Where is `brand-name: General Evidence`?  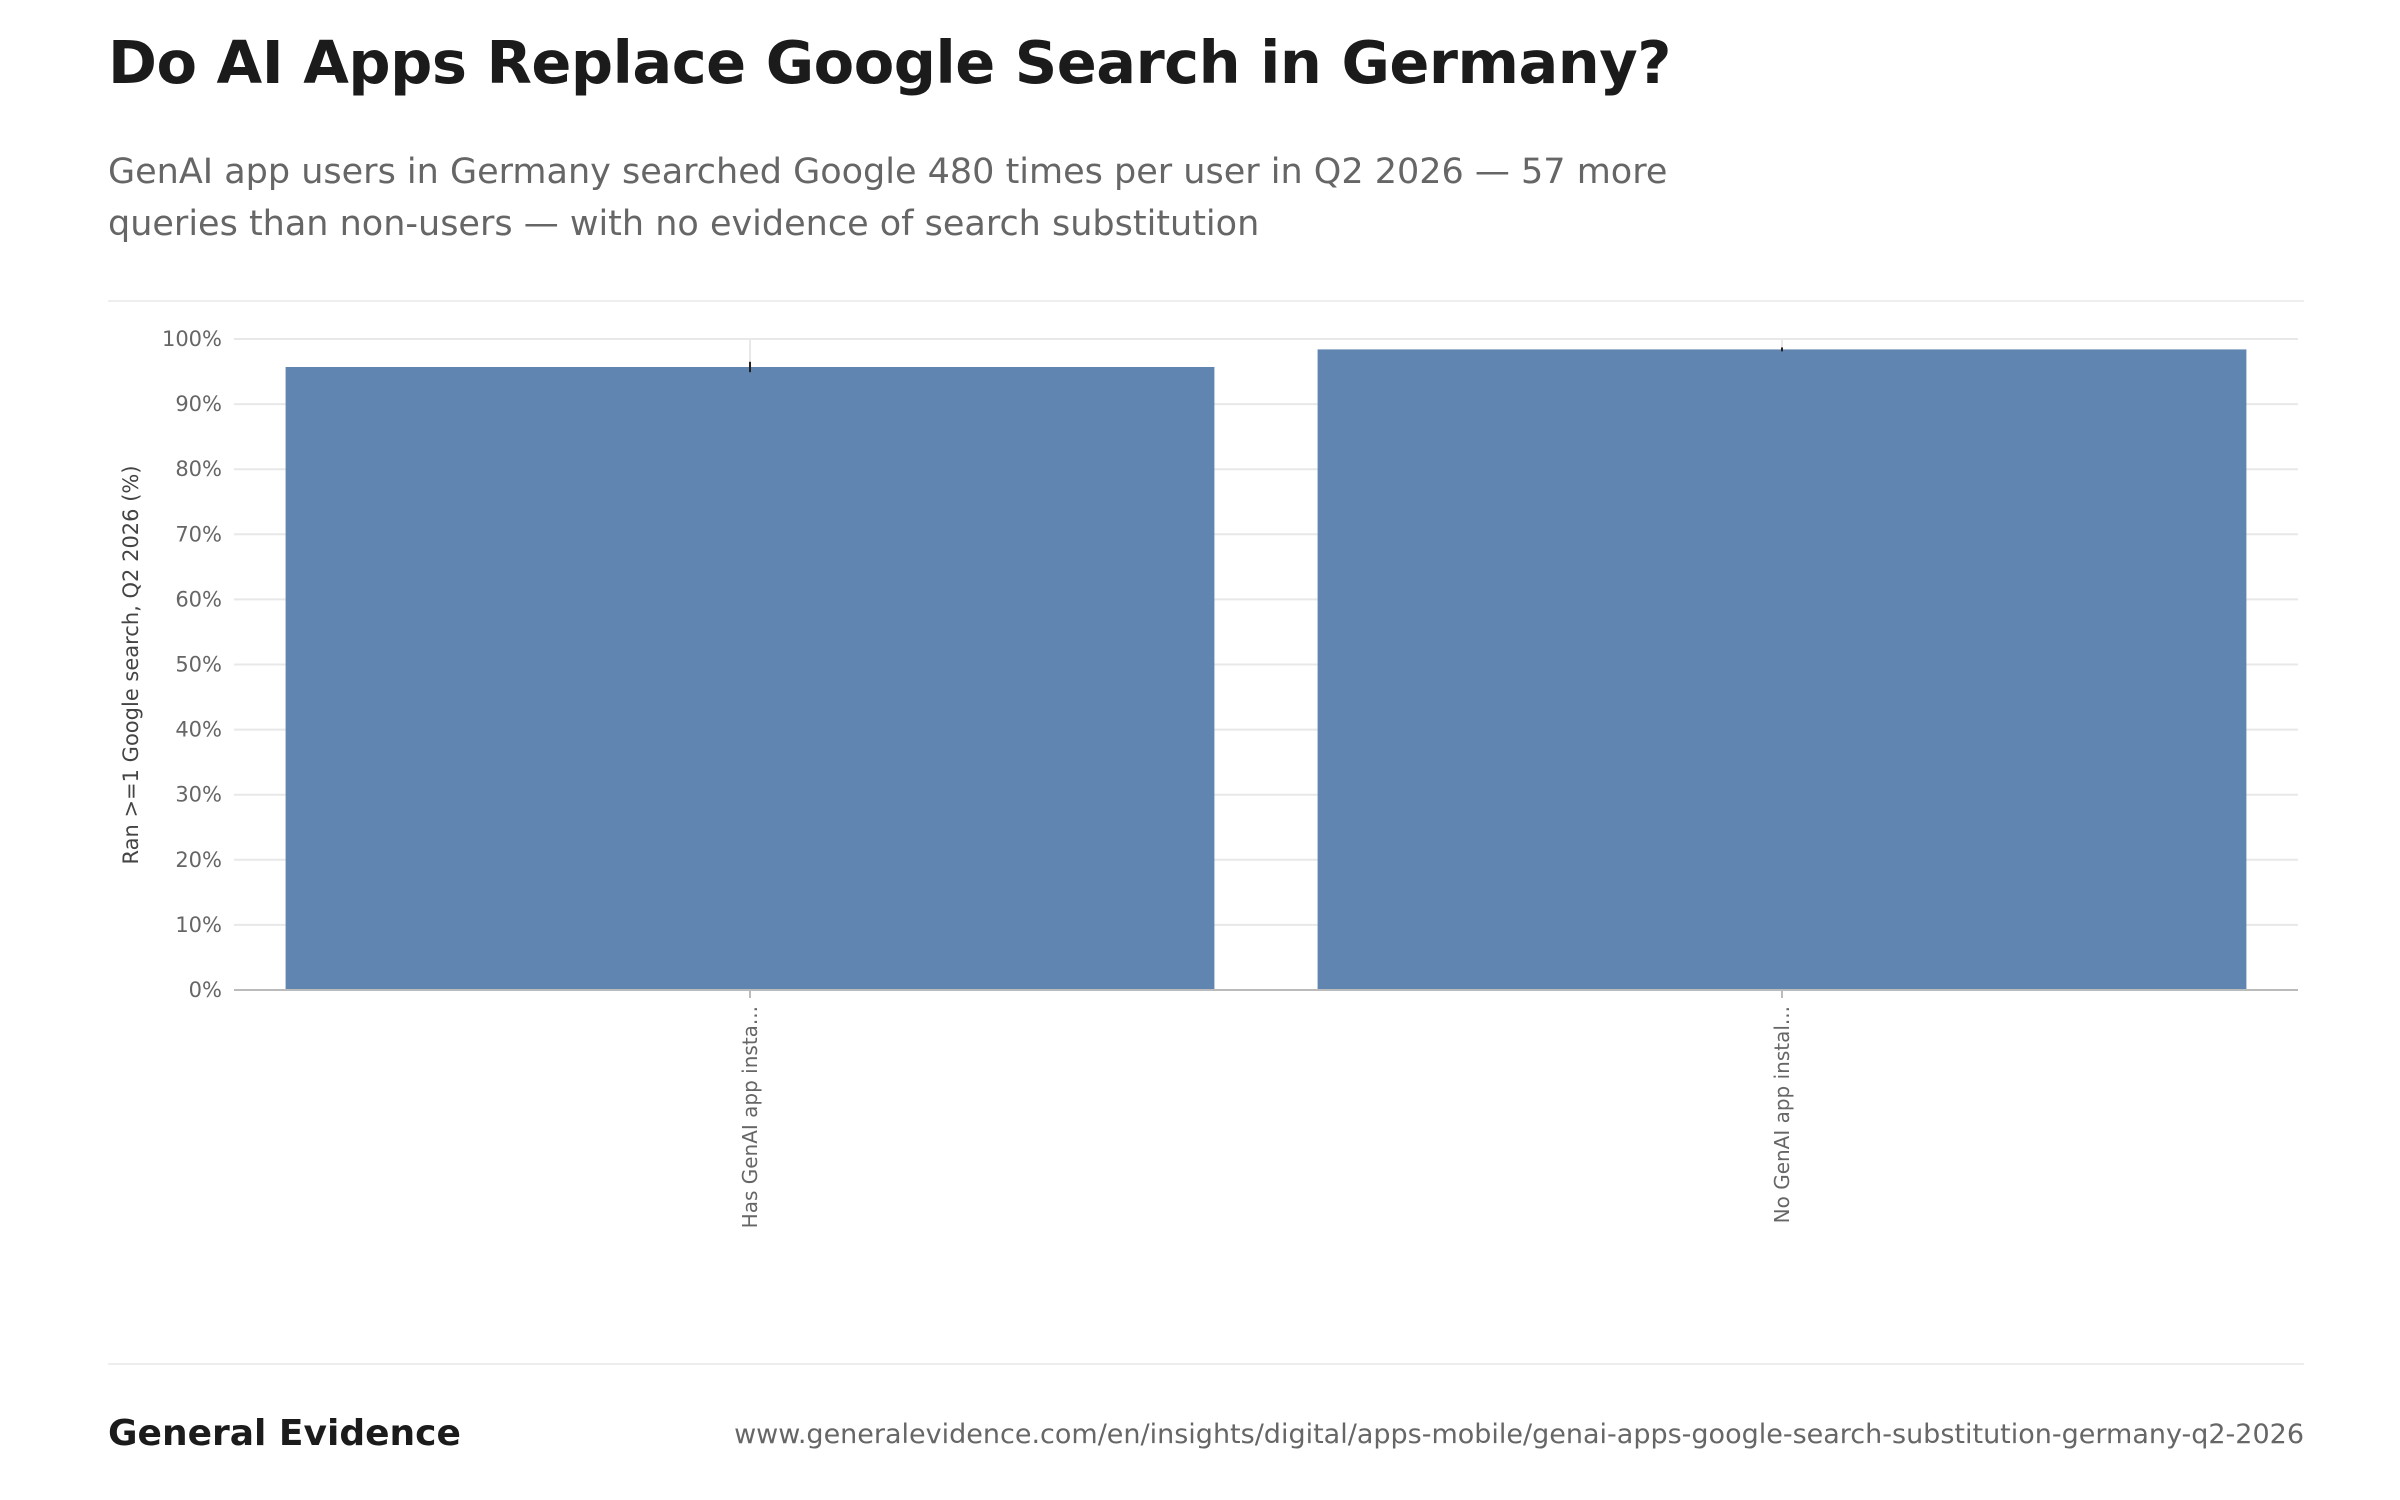
brand-name: General Evidence is located at coordinates (284, 1433).